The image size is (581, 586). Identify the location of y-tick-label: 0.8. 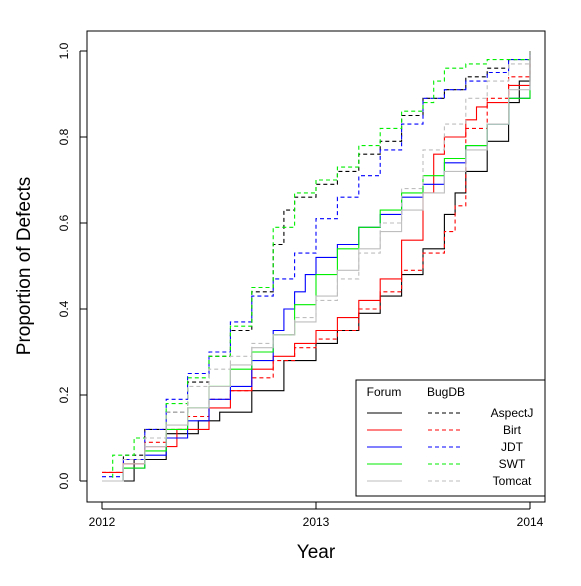
(64, 136).